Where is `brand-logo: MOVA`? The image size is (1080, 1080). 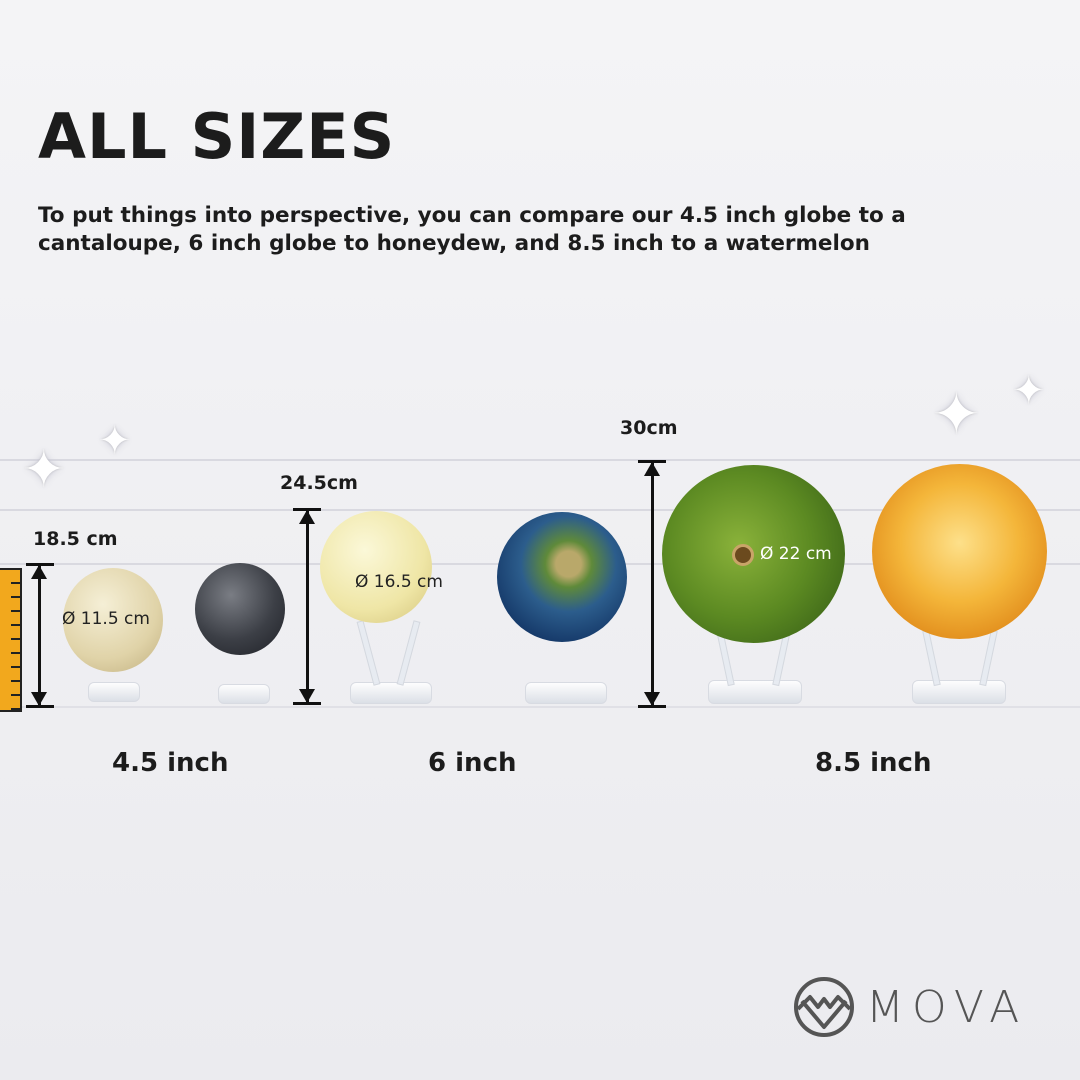 brand-logo: MOVA is located at coordinates (909, 1007).